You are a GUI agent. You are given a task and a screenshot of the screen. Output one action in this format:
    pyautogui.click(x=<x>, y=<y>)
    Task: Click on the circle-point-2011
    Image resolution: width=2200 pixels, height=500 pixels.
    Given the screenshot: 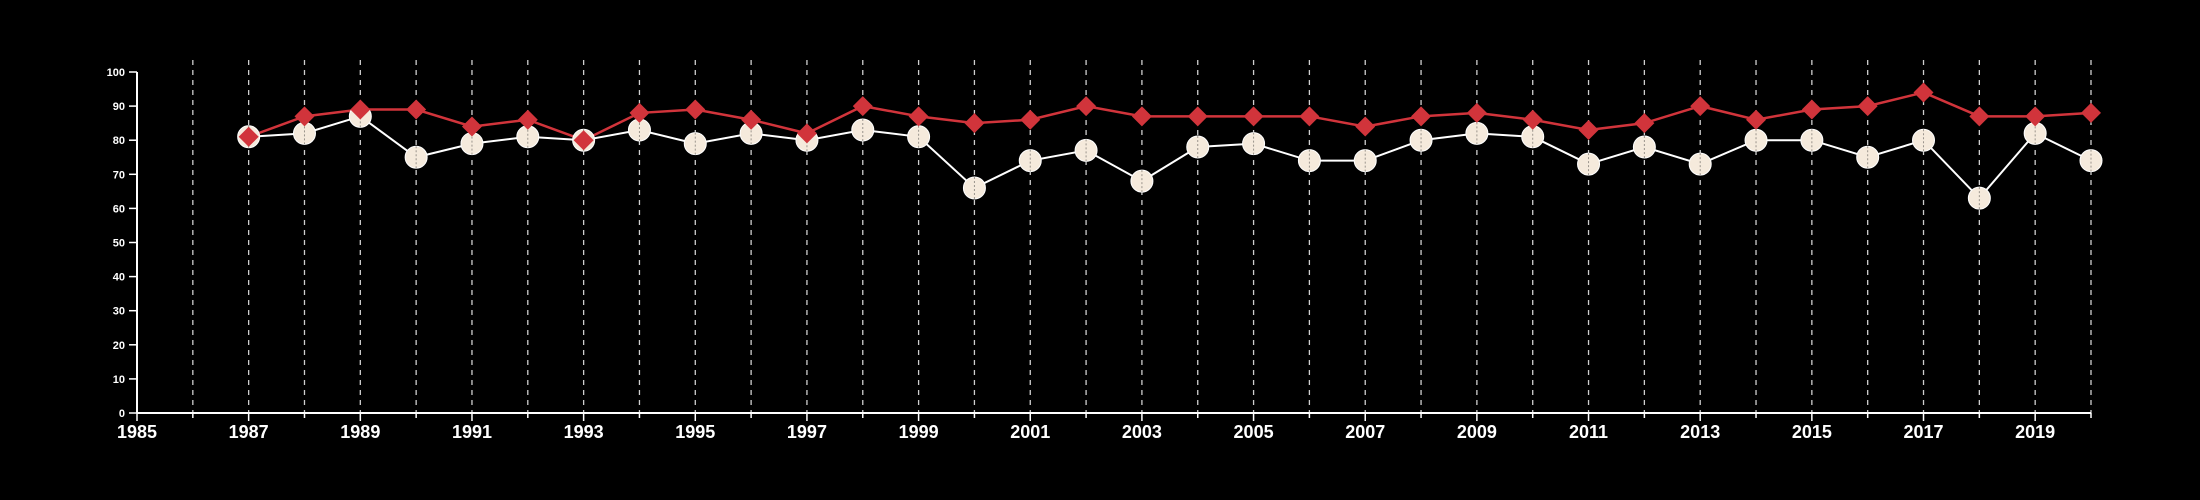 What is the action you would take?
    pyautogui.click(x=1589, y=164)
    